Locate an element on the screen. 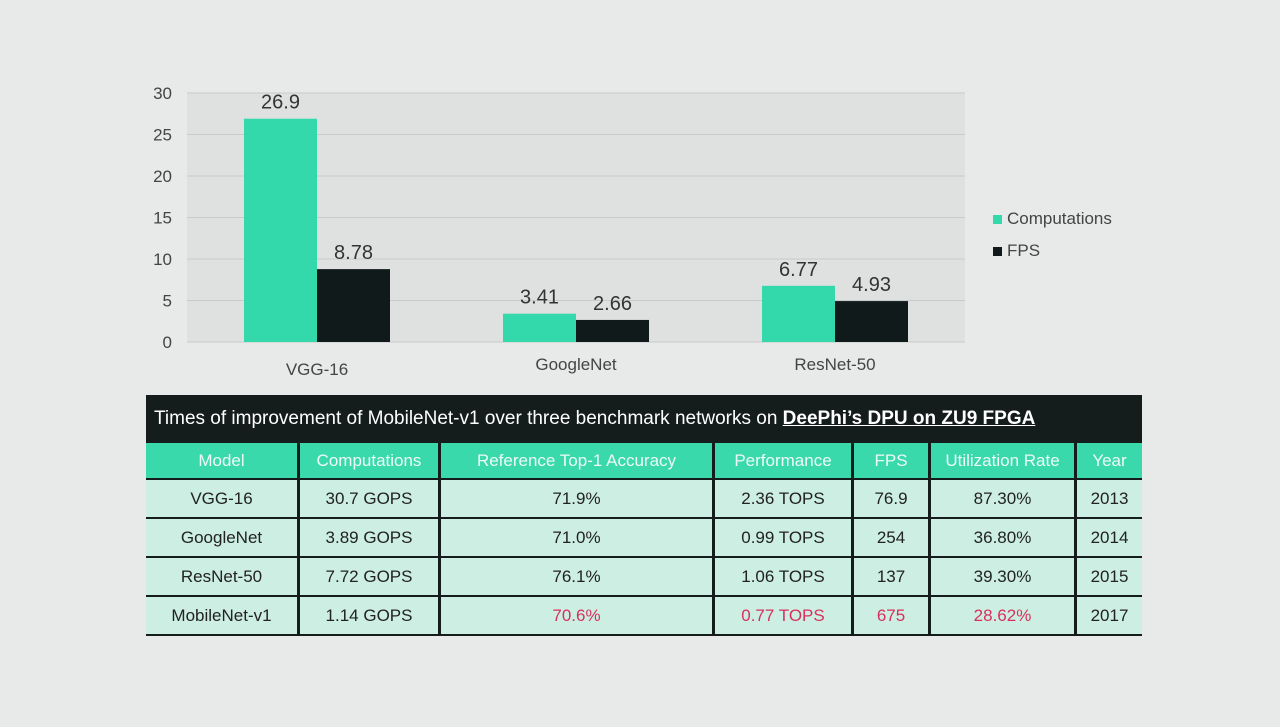 This screenshot has height=727, width=1280. table-cell: 3.89 GOPS is located at coordinates (369, 537).